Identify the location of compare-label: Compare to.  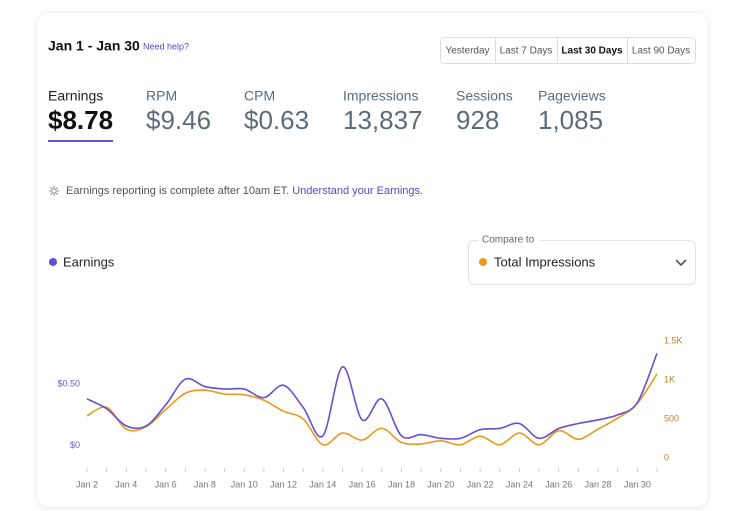
(508, 240).